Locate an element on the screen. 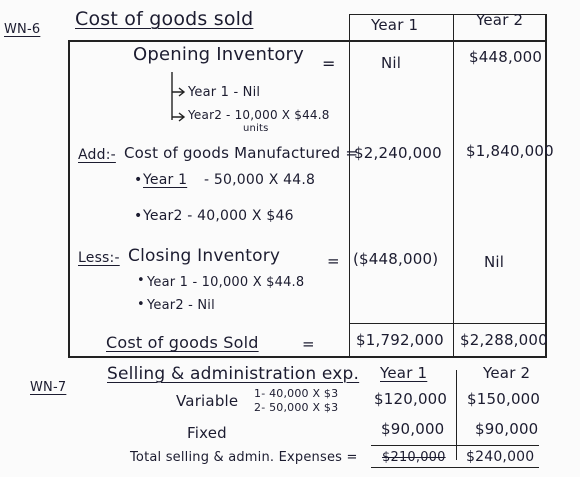 This screenshot has height=477, width=580. cogs-total-year2: $2,288,000 is located at coordinates (504, 340).